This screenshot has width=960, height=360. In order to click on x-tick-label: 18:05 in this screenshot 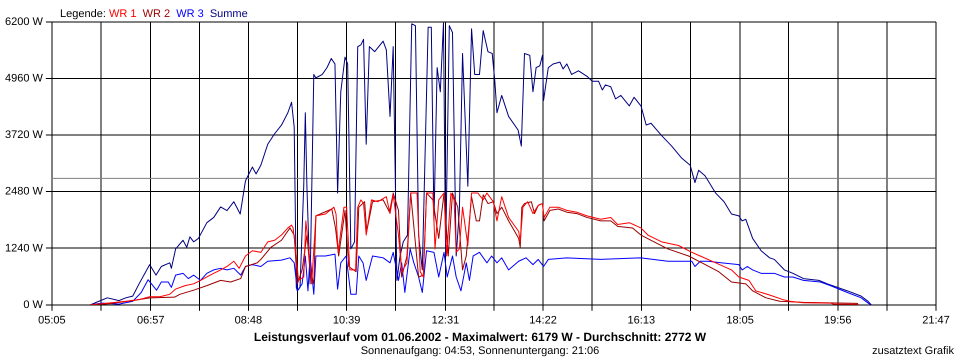, I will do `click(740, 320)`.